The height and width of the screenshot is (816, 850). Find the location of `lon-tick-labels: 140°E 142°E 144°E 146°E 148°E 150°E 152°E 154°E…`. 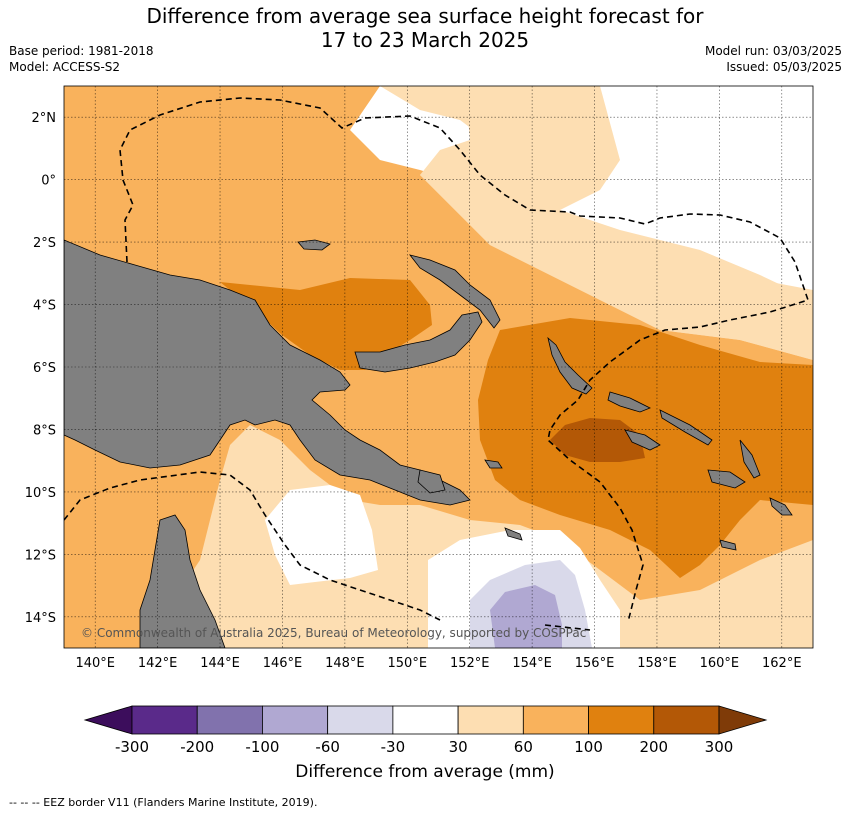

lon-tick-labels: 140°E 142°E 144°E 146°E 148°E 150°E 152°E 154°E… is located at coordinates (438, 663).